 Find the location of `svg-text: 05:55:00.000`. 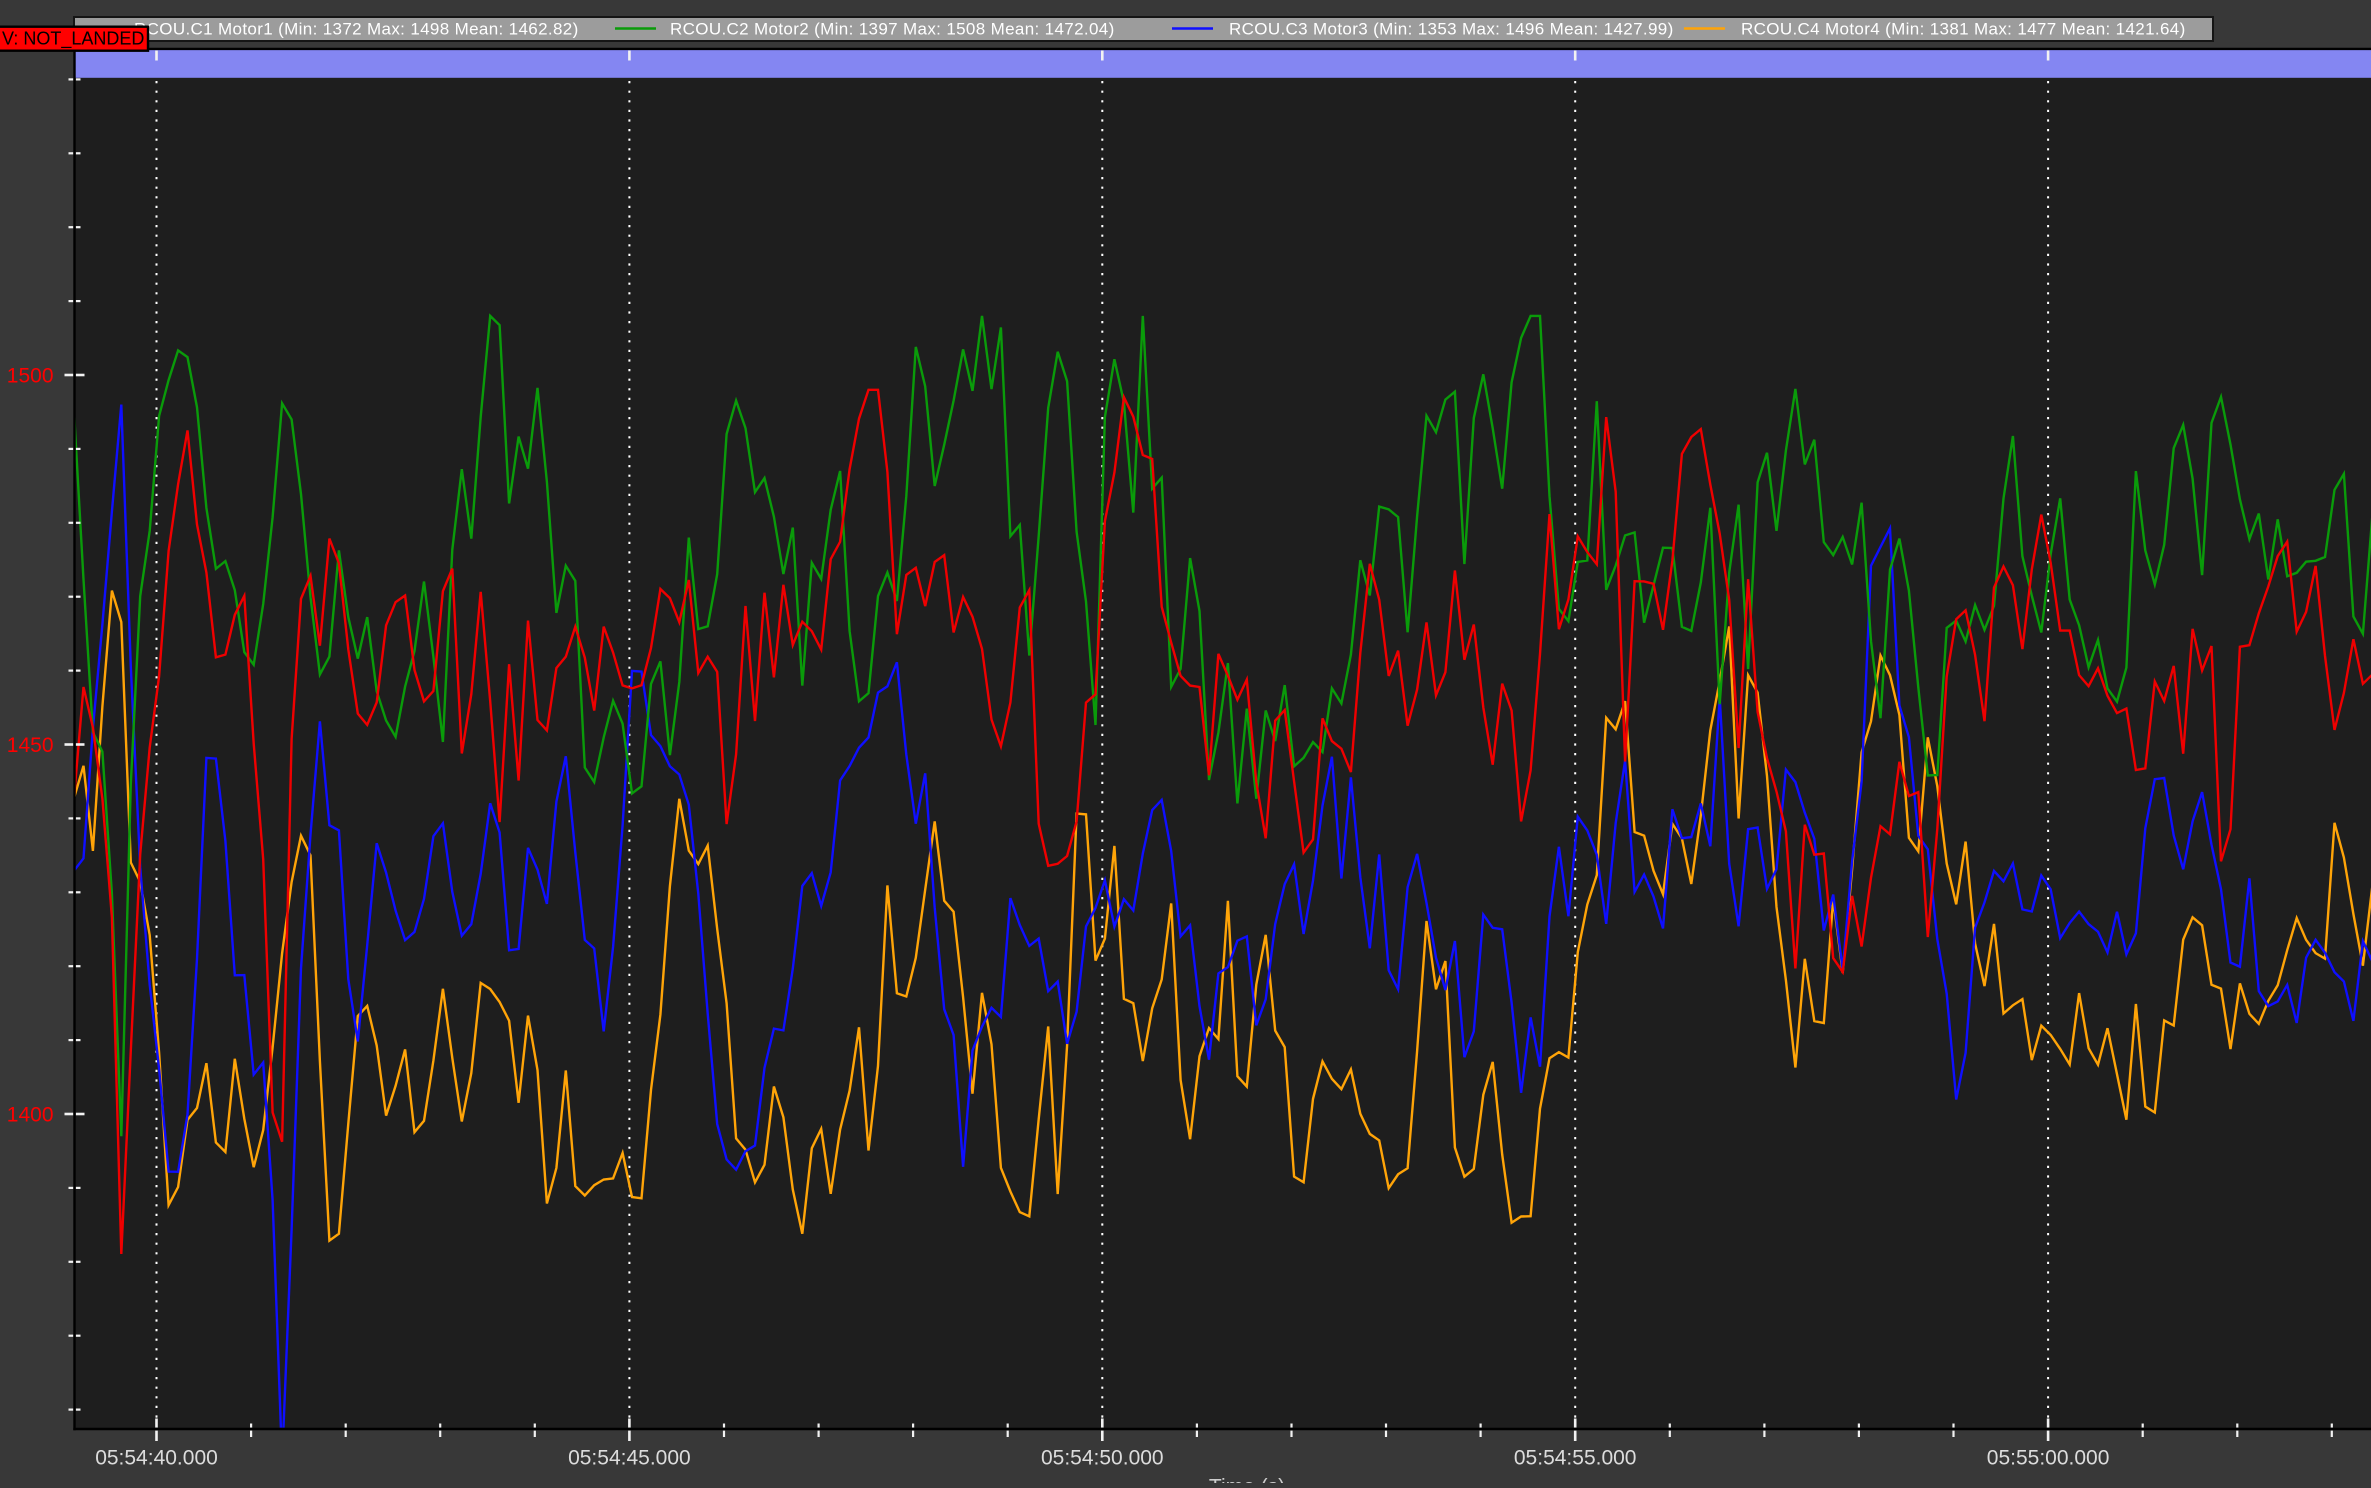

svg-text: 05:55:00.000 is located at coordinates (2048, 1458).